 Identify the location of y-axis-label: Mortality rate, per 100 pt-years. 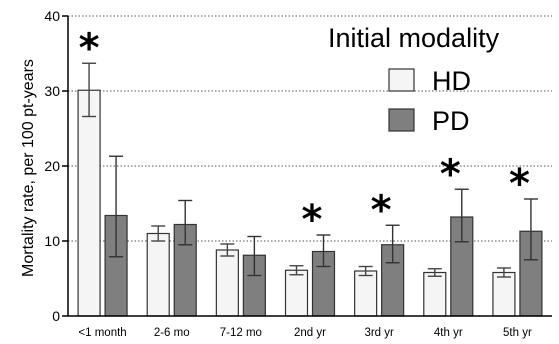
(28, 168).